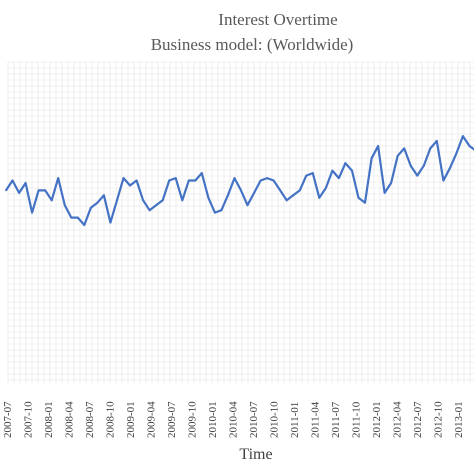 The image size is (474, 474). What do you see at coordinates (316, 419) in the screenshot?
I see `x-tick-label: 2011-04` at bounding box center [316, 419].